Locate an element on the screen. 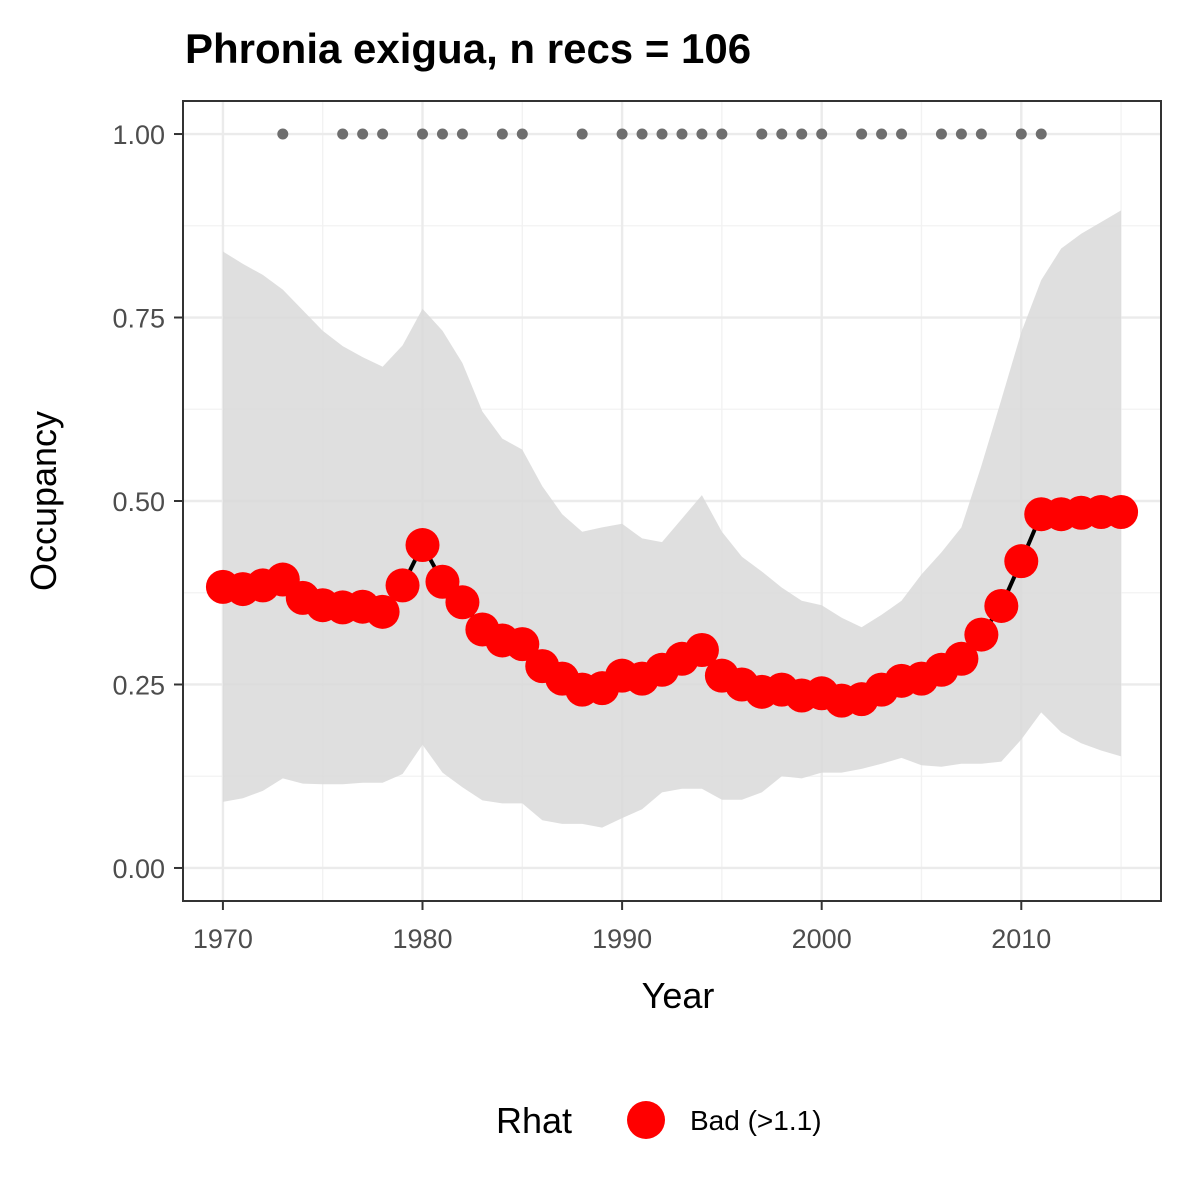 This screenshot has height=1200, width=1200. y-tick-label: 0.75 is located at coordinates (138, 319).